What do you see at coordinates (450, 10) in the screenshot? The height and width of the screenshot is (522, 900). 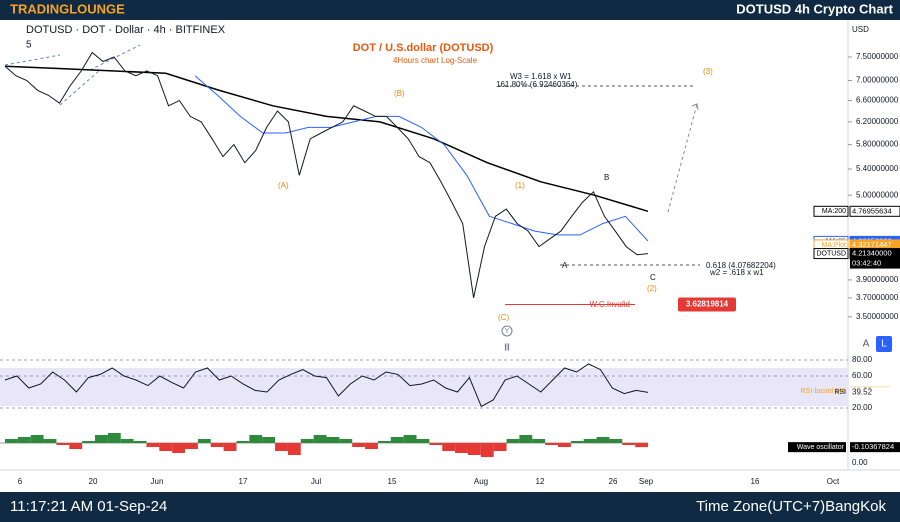 I see `header-bar` at bounding box center [450, 10].